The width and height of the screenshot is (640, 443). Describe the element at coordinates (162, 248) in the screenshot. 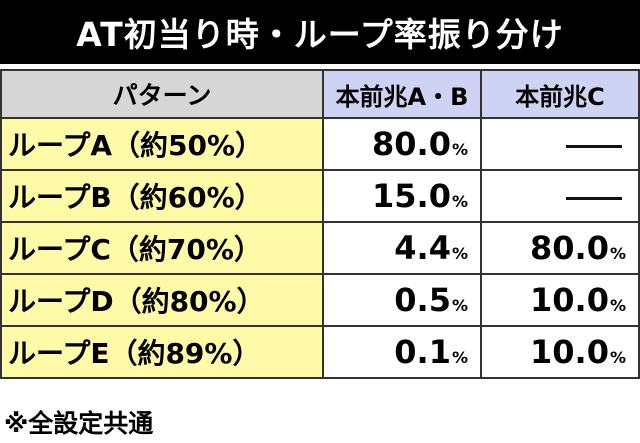

I see `pattern-name: ループC（約70%）` at that location.